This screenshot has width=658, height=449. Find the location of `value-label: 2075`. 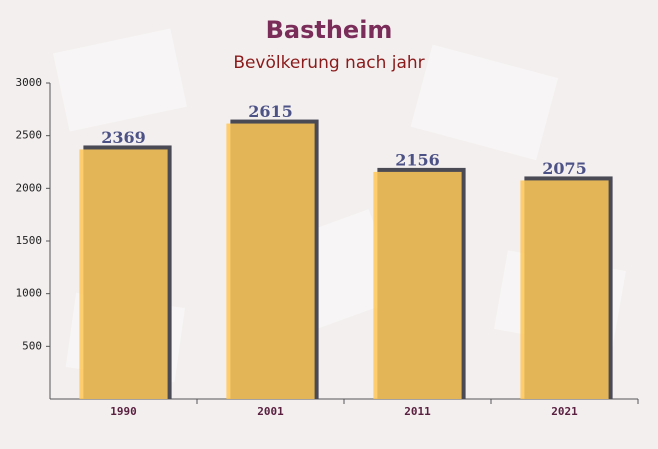

value-label: 2075 is located at coordinates (564, 168).